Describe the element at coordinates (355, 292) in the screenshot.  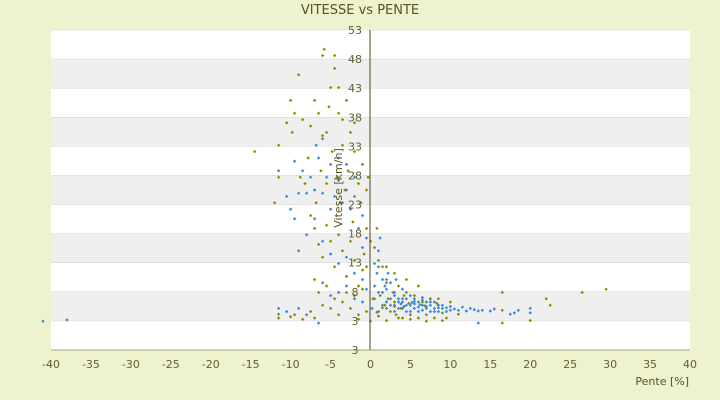
I see `y-tick-label: 8` at that location.